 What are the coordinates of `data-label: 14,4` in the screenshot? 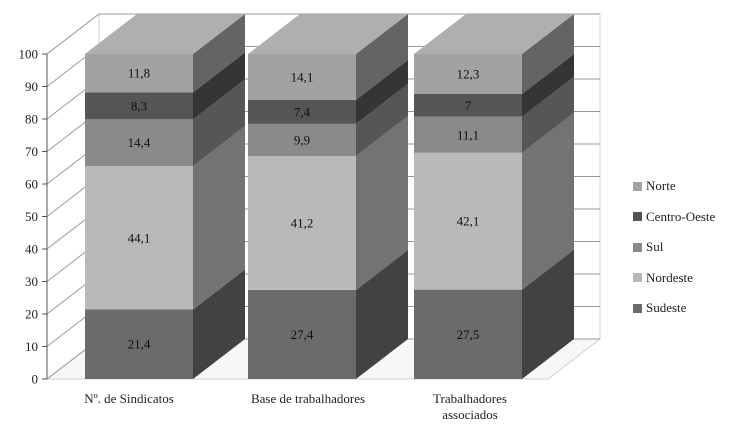 It's located at (139, 142).